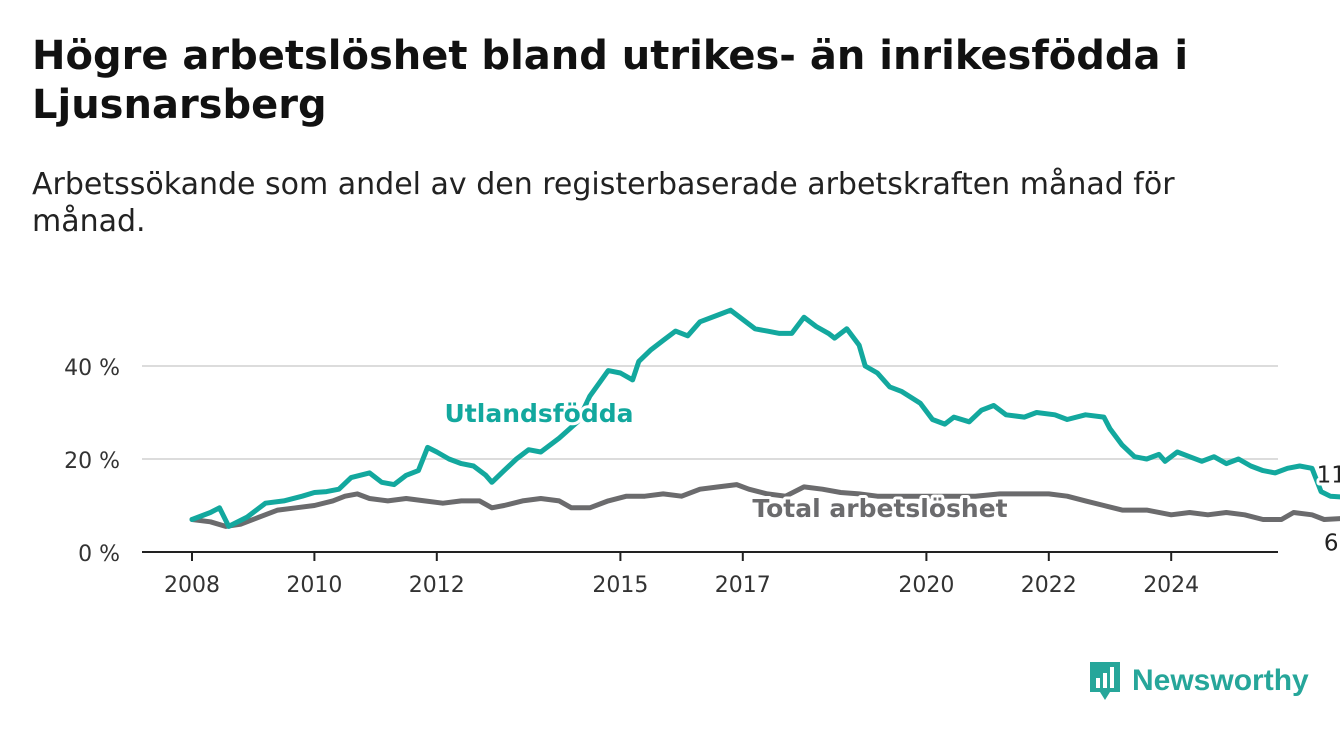 Image resolution: width=1340 pixels, height=734 pixels. What do you see at coordinates (437, 585) in the screenshot?
I see `x-tick-label: 2012` at bounding box center [437, 585].